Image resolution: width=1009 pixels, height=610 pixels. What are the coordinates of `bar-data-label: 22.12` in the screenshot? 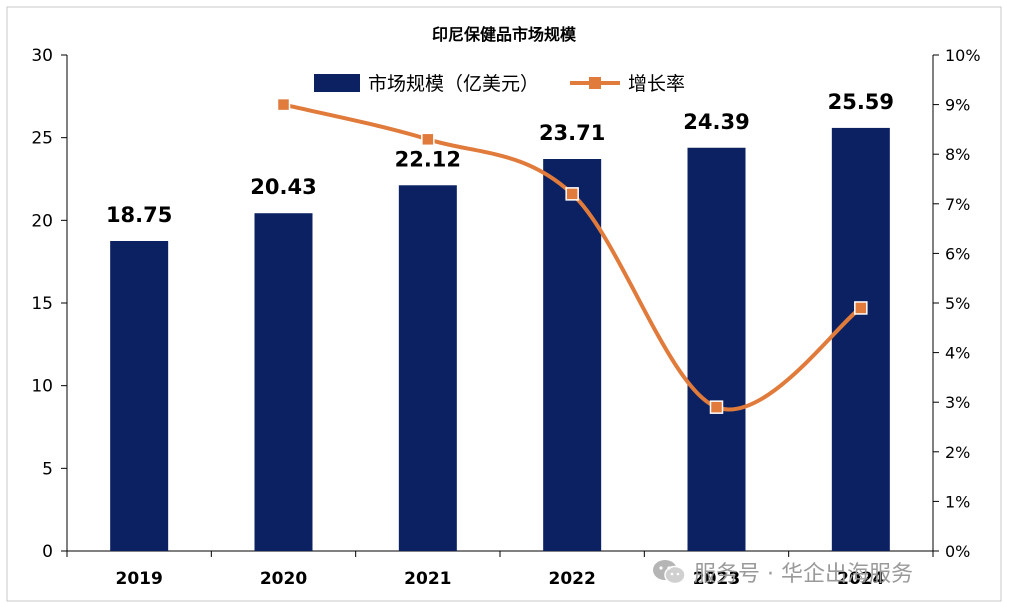 It's located at (428, 159).